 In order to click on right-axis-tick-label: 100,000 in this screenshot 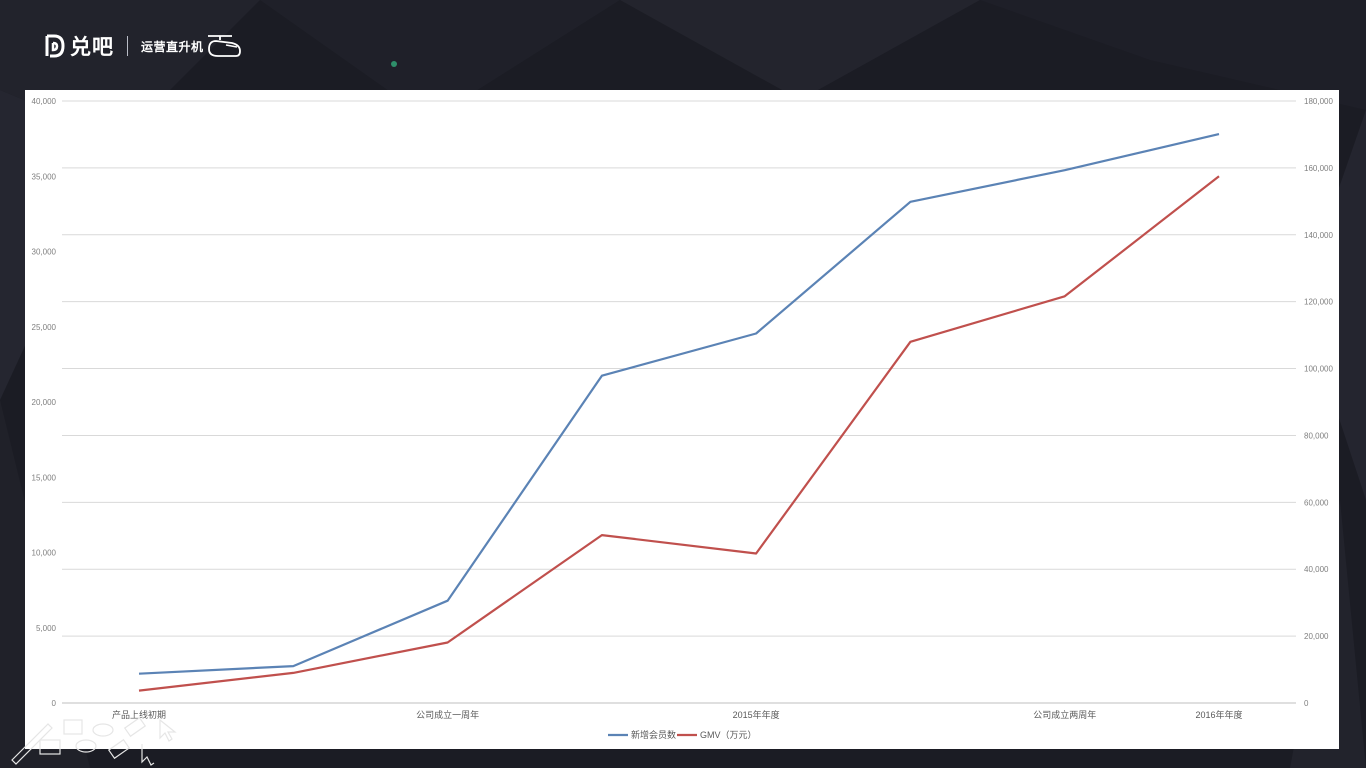, I will do `click(1318, 369)`.